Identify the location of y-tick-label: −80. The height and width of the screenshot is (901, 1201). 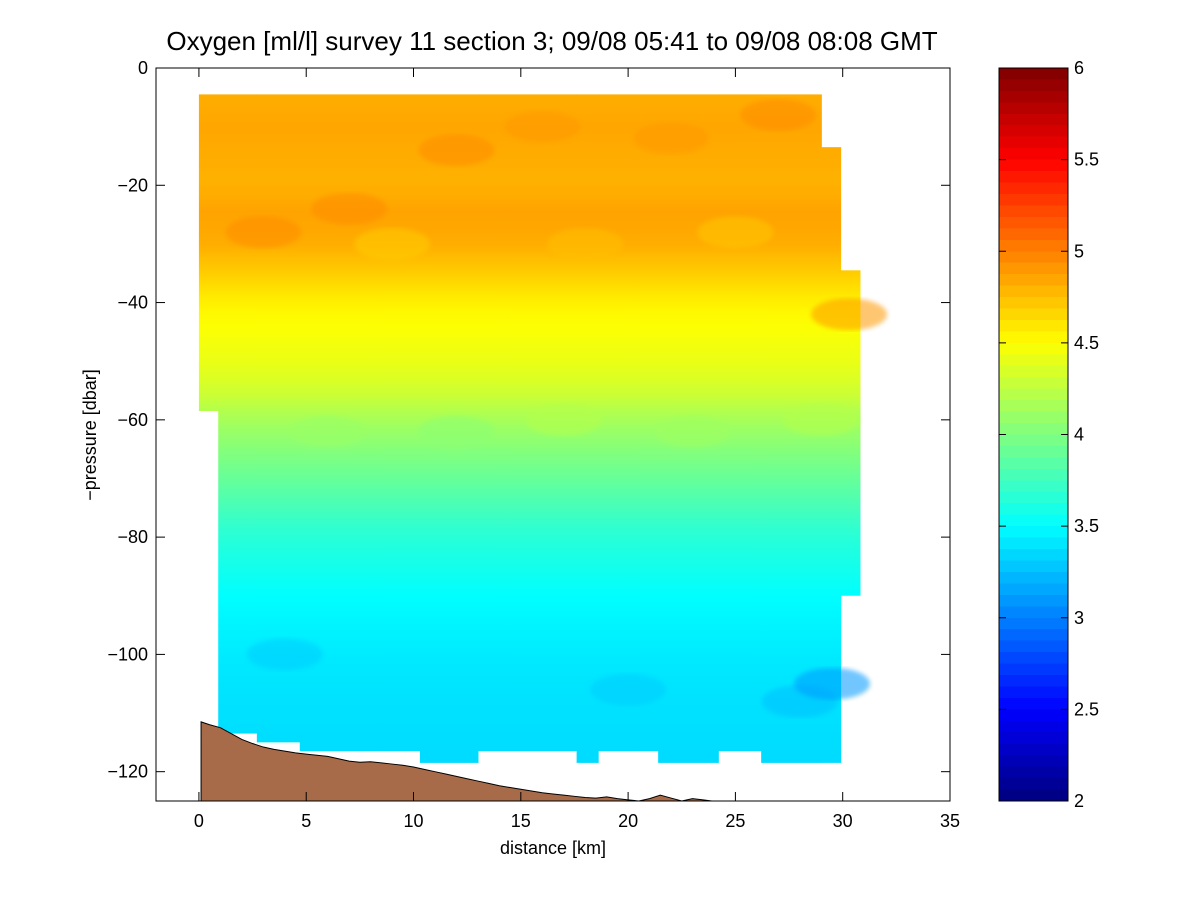
(132, 537).